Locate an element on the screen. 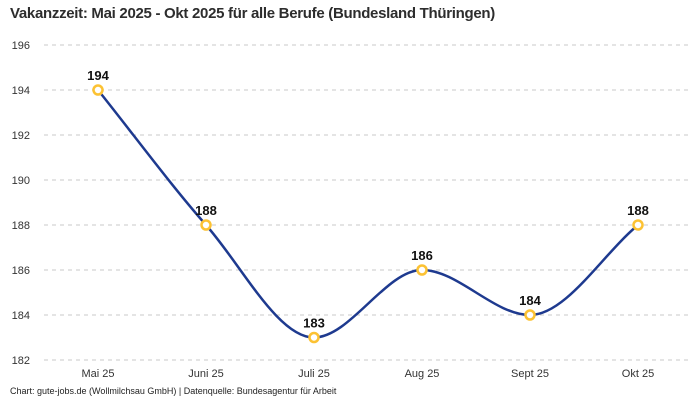 The image size is (700, 400). y-axis-tick-label: 192 is located at coordinates (21, 136).